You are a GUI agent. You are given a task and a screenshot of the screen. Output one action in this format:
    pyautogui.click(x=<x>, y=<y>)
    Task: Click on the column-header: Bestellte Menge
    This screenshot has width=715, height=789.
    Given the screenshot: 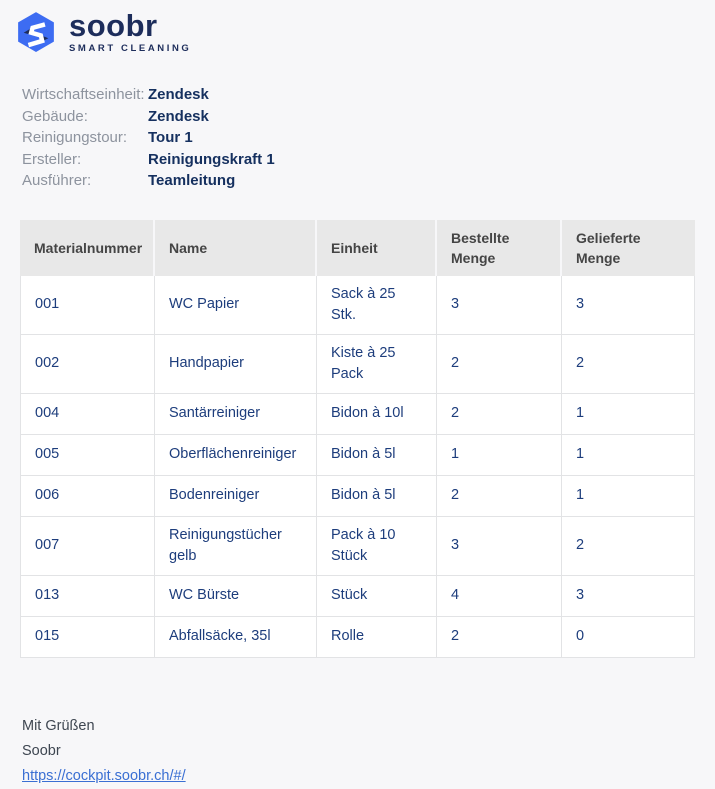 What is the action you would take?
    pyautogui.click(x=499, y=247)
    